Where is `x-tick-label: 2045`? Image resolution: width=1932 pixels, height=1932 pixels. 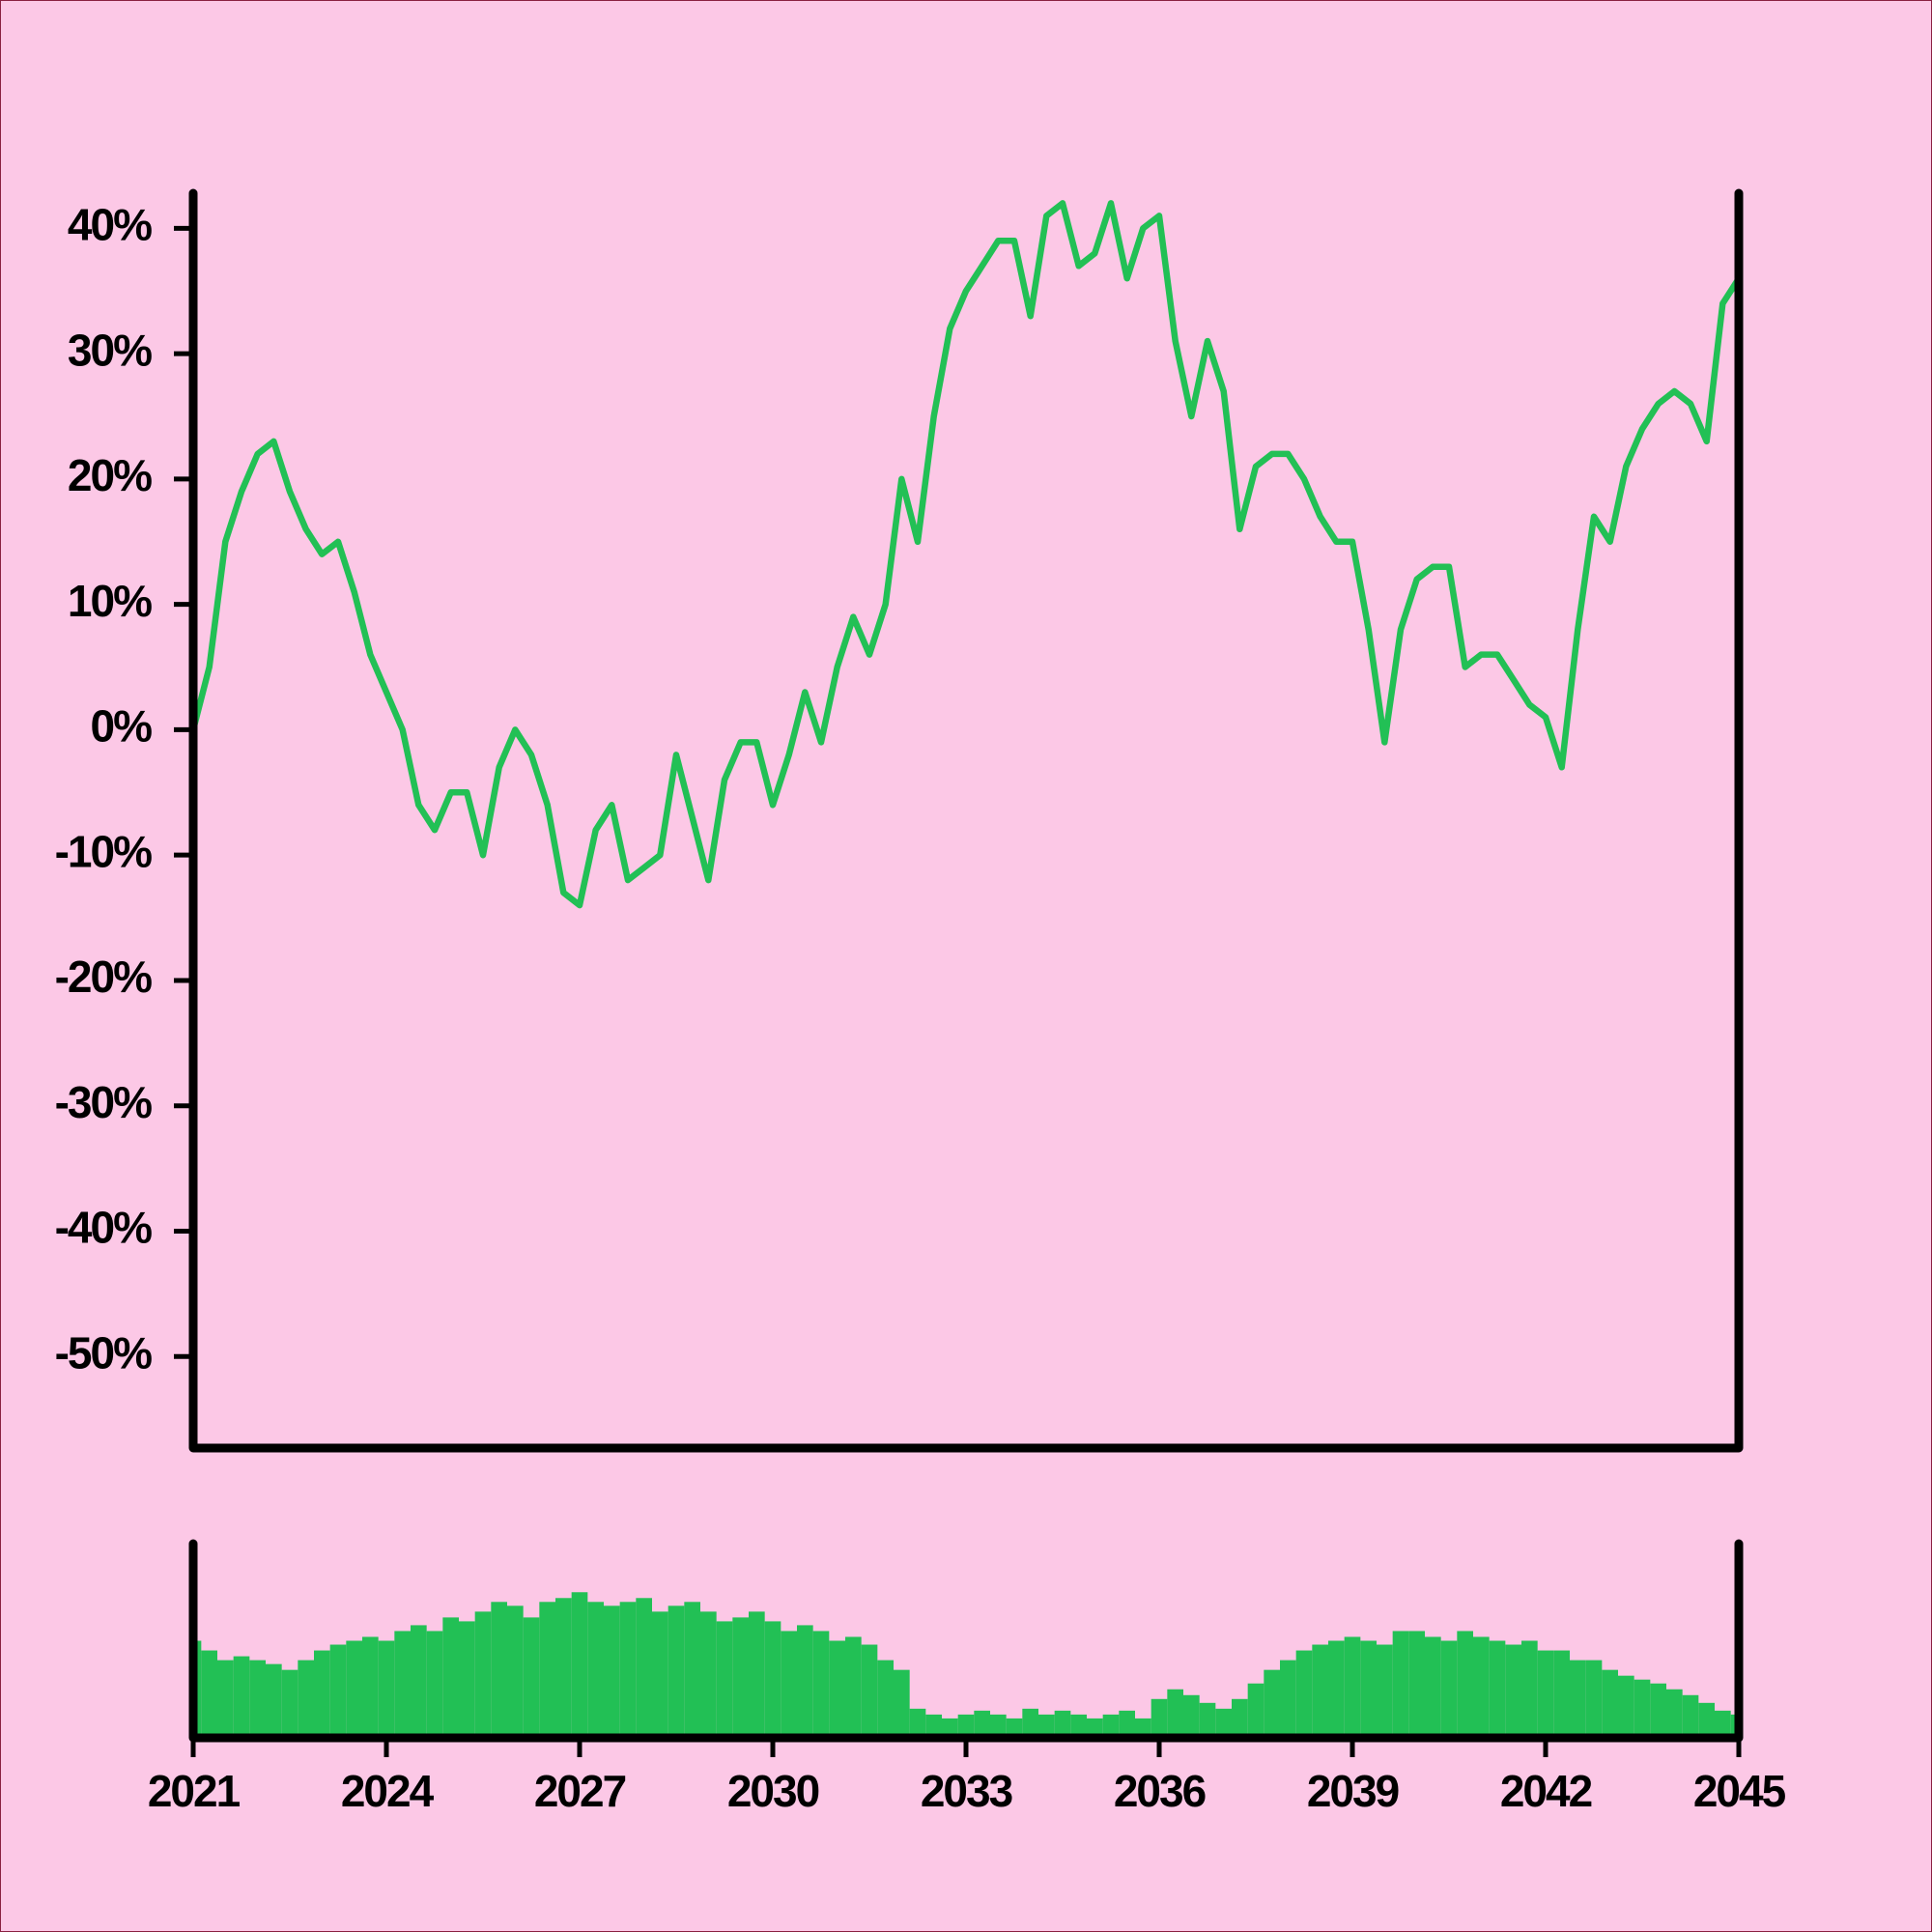 x-tick-label: 2045 is located at coordinates (1739, 1791).